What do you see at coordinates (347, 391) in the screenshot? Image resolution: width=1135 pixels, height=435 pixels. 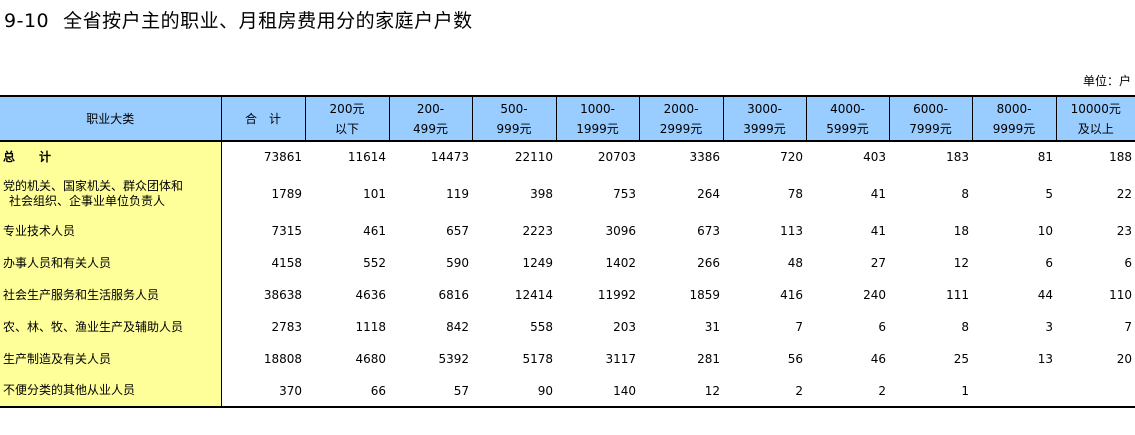 I see `table-cell: 66` at bounding box center [347, 391].